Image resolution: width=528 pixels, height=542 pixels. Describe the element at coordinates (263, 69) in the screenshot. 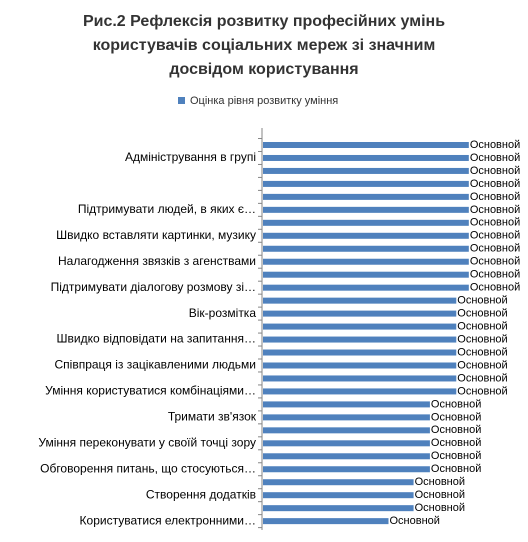

I see `chart-title: досвідом користування` at that location.